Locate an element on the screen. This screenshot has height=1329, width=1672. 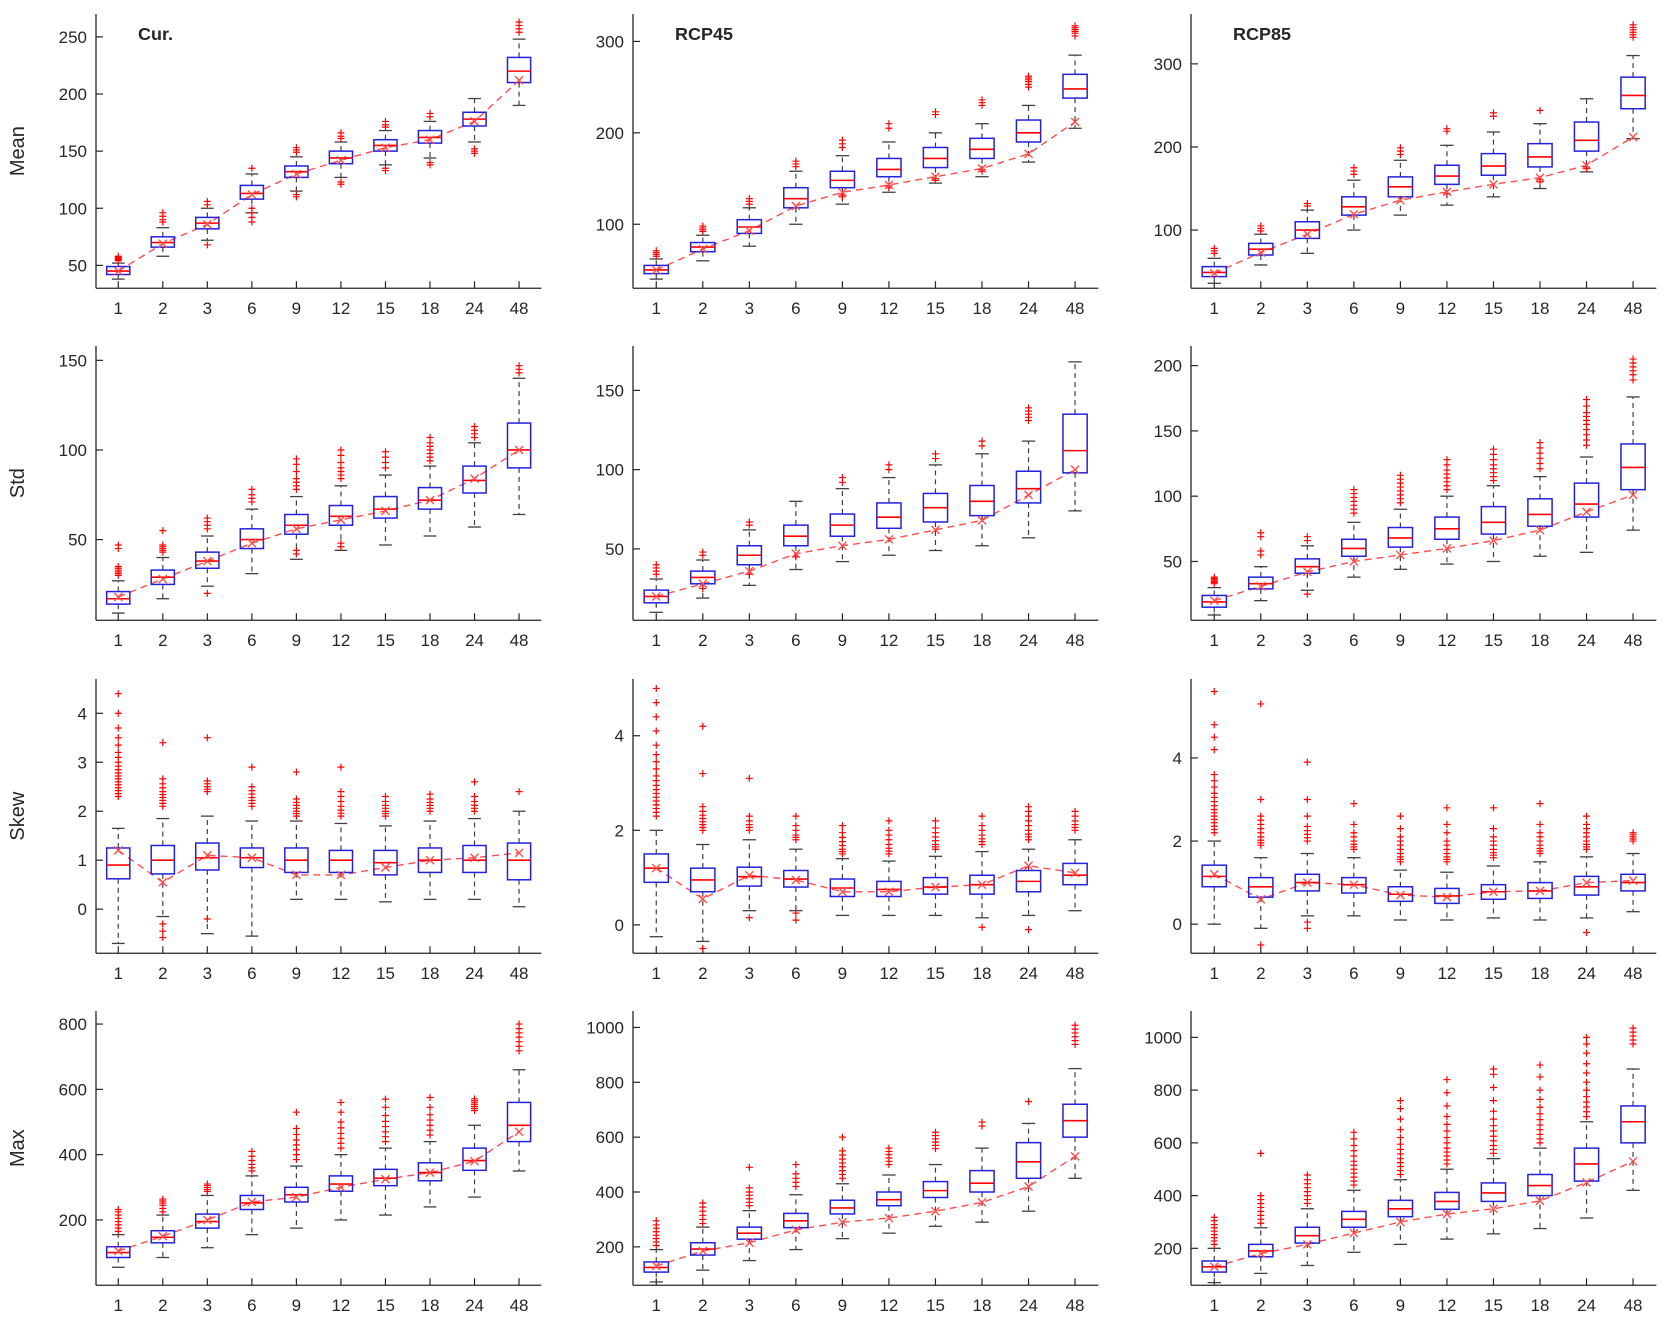
y-tick-label: 2 is located at coordinates (82, 811).